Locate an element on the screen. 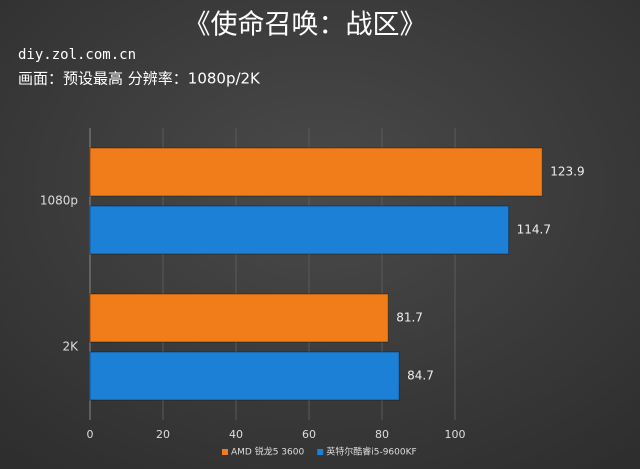 This screenshot has height=469, width=640. legend-label: 英特尔酷睿i5-9600KF is located at coordinates (371, 452).